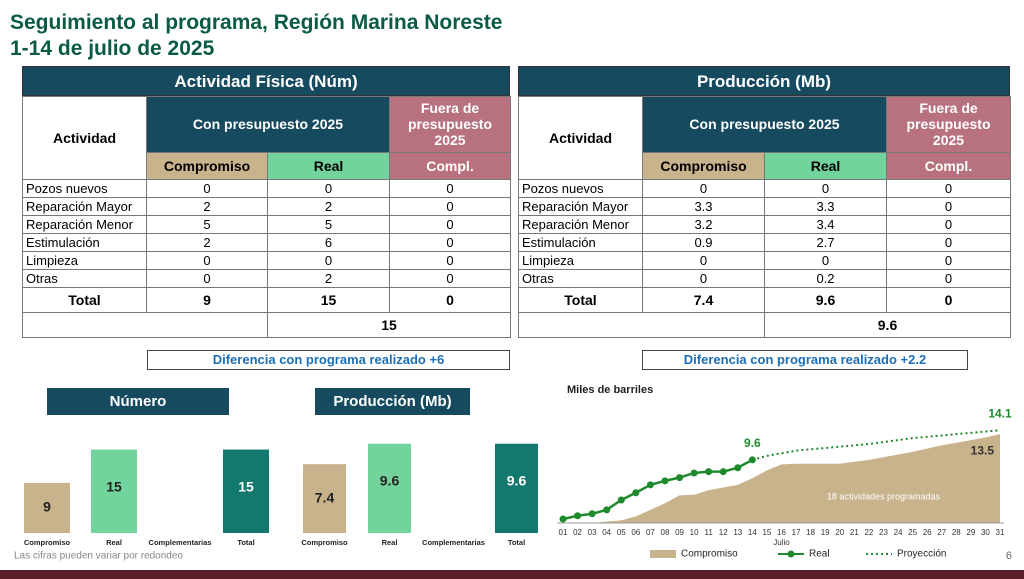  I want to click on value-label: 13.5, so click(983, 450).